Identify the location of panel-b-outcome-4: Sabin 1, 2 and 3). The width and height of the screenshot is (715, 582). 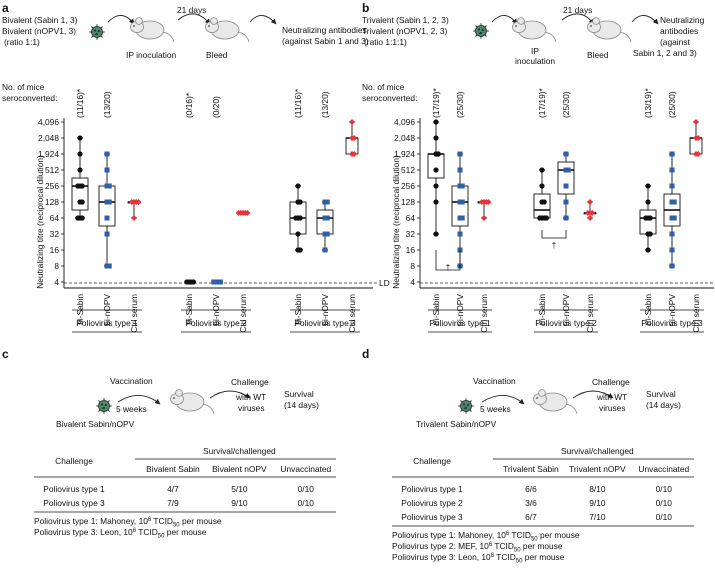
(665, 53).